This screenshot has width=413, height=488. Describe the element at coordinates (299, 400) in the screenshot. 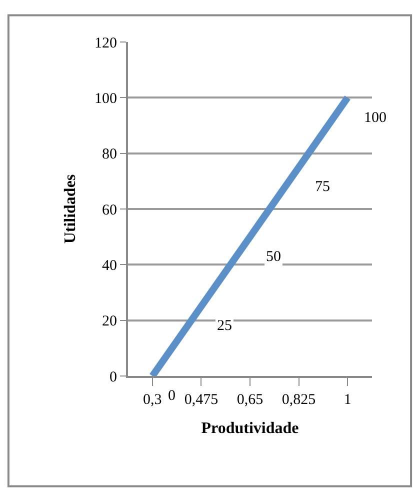

I see `x-tick-label: 0,825` at that location.